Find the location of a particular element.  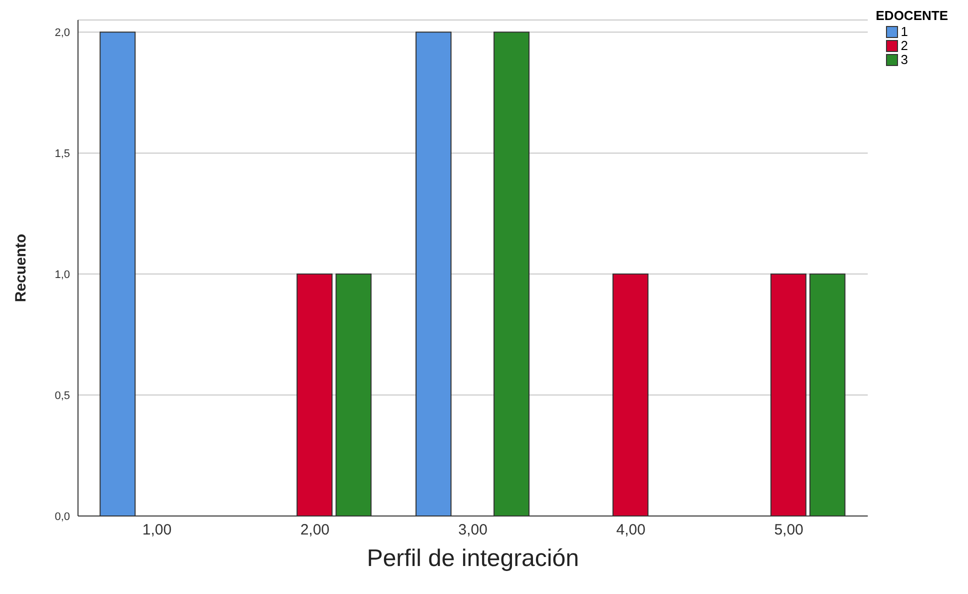

legend-label: 1 is located at coordinates (904, 31).